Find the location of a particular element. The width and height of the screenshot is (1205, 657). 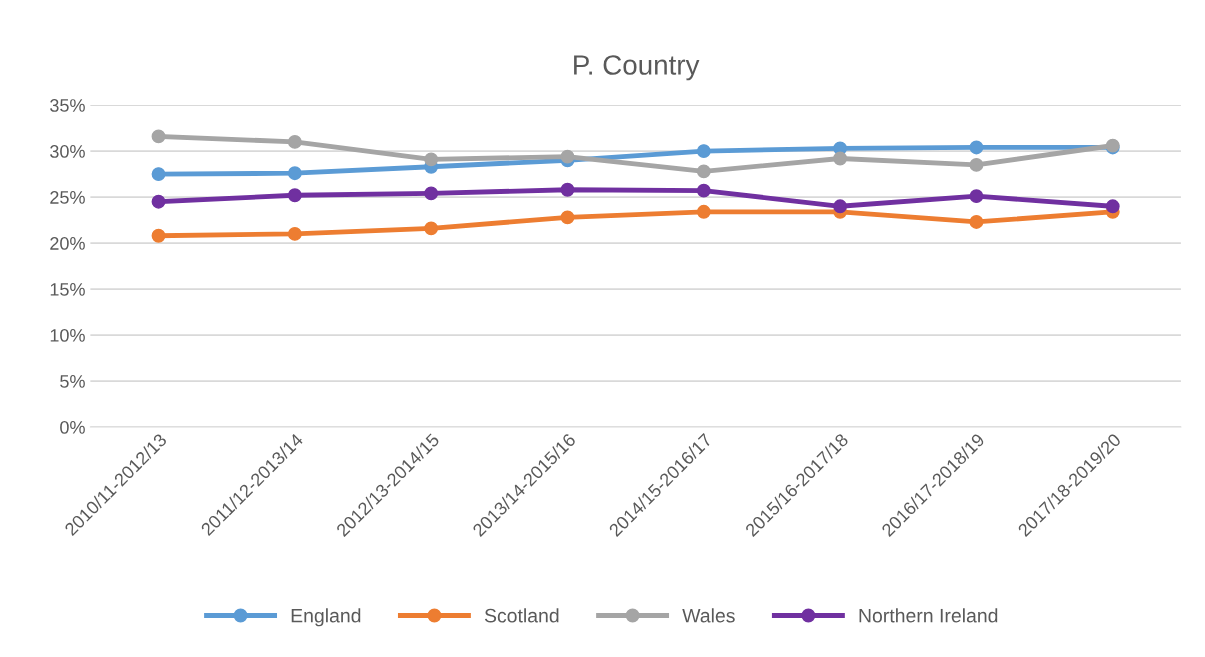

y-tick-label: 35% is located at coordinates (67, 105).